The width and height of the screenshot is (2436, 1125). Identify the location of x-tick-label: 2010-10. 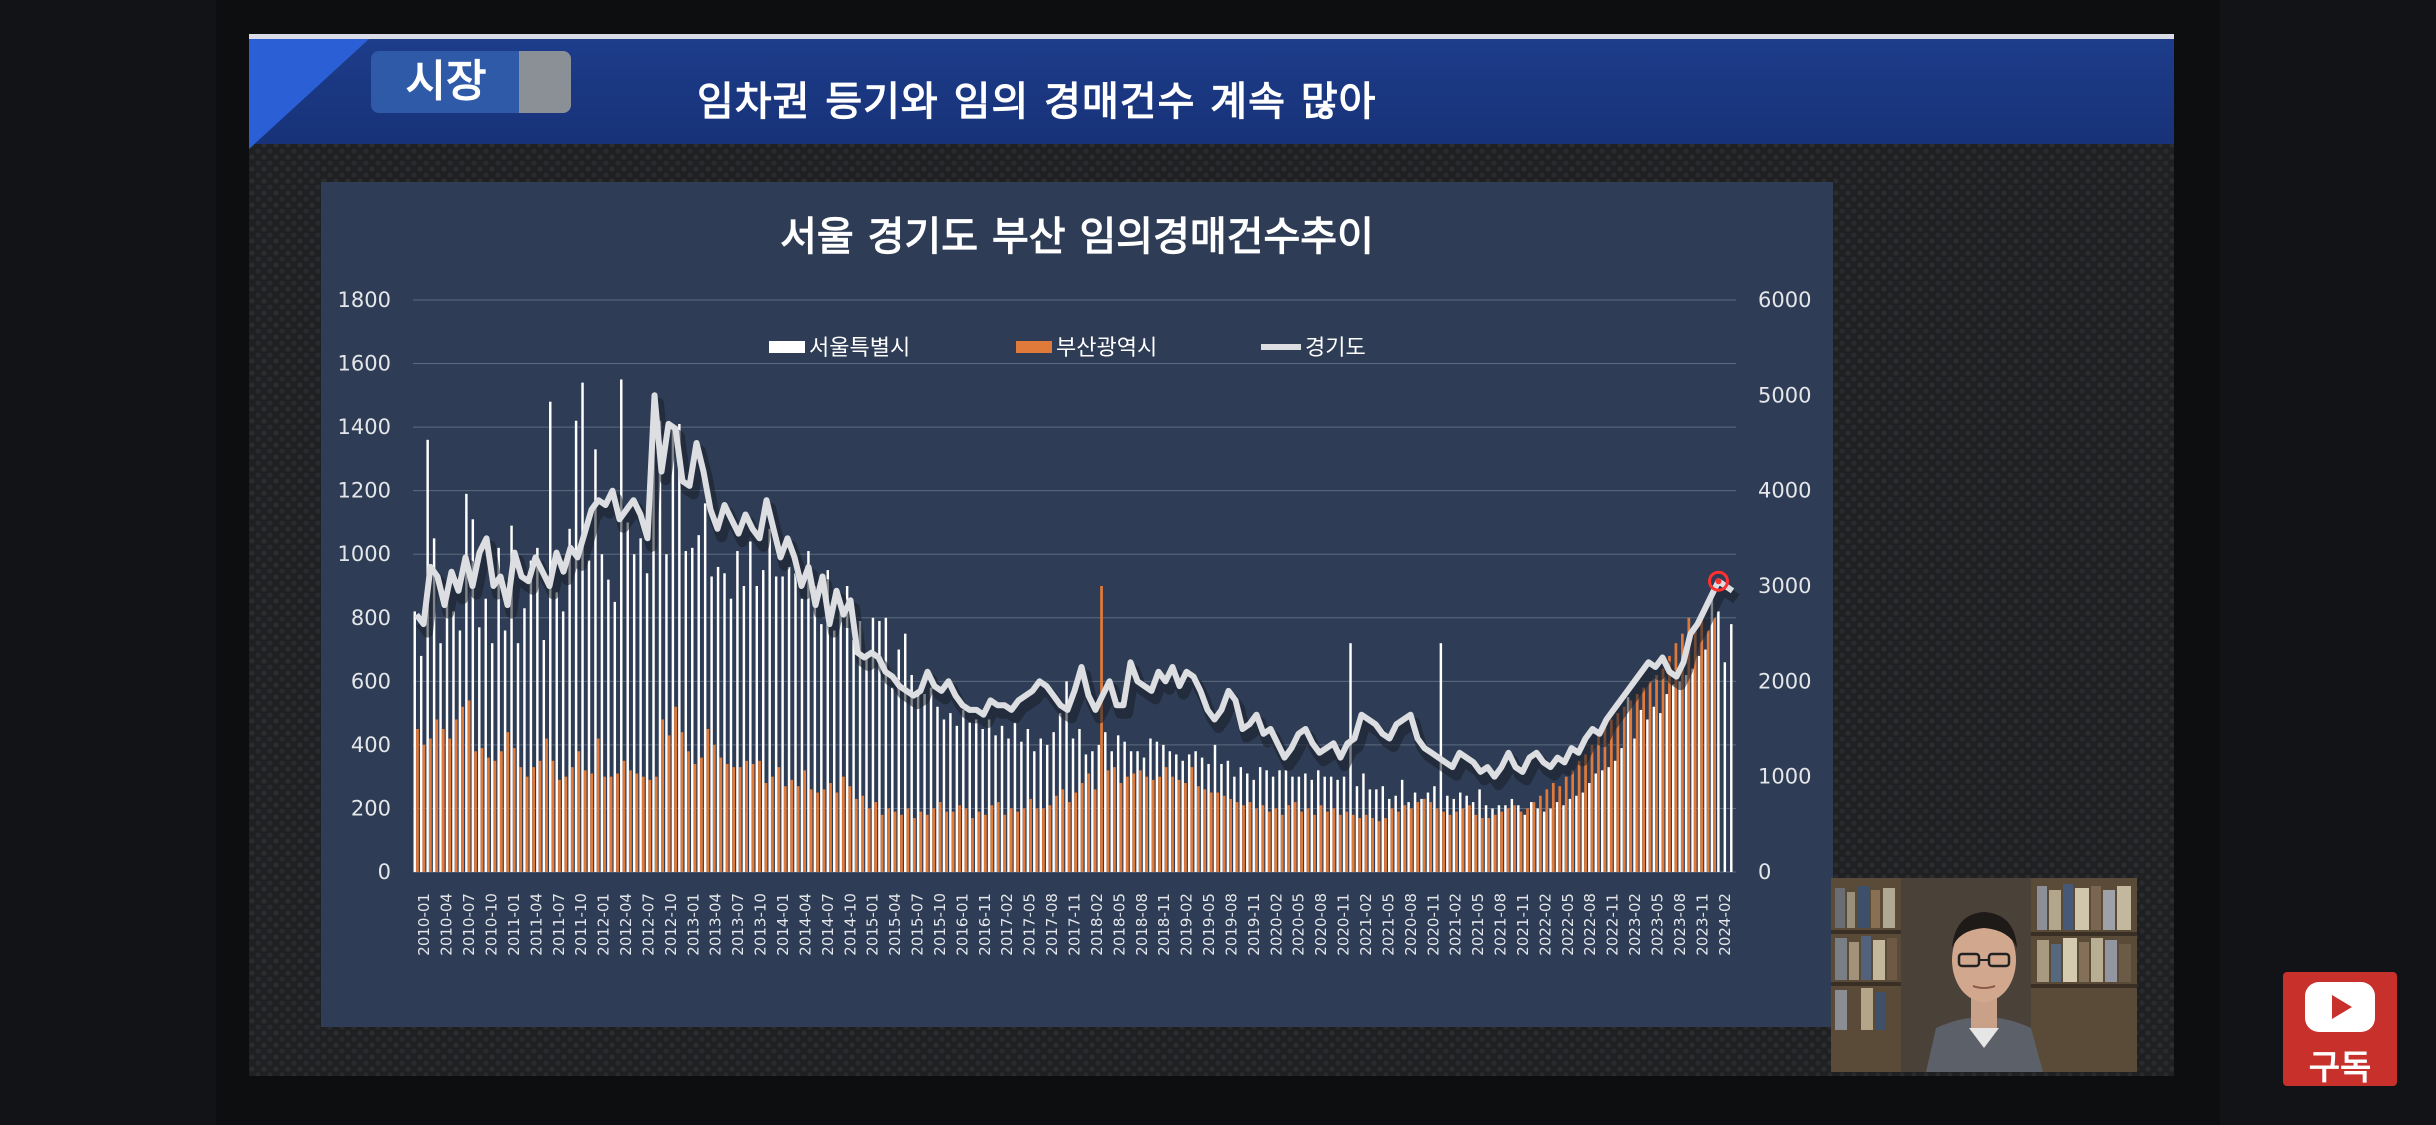
(491, 924).